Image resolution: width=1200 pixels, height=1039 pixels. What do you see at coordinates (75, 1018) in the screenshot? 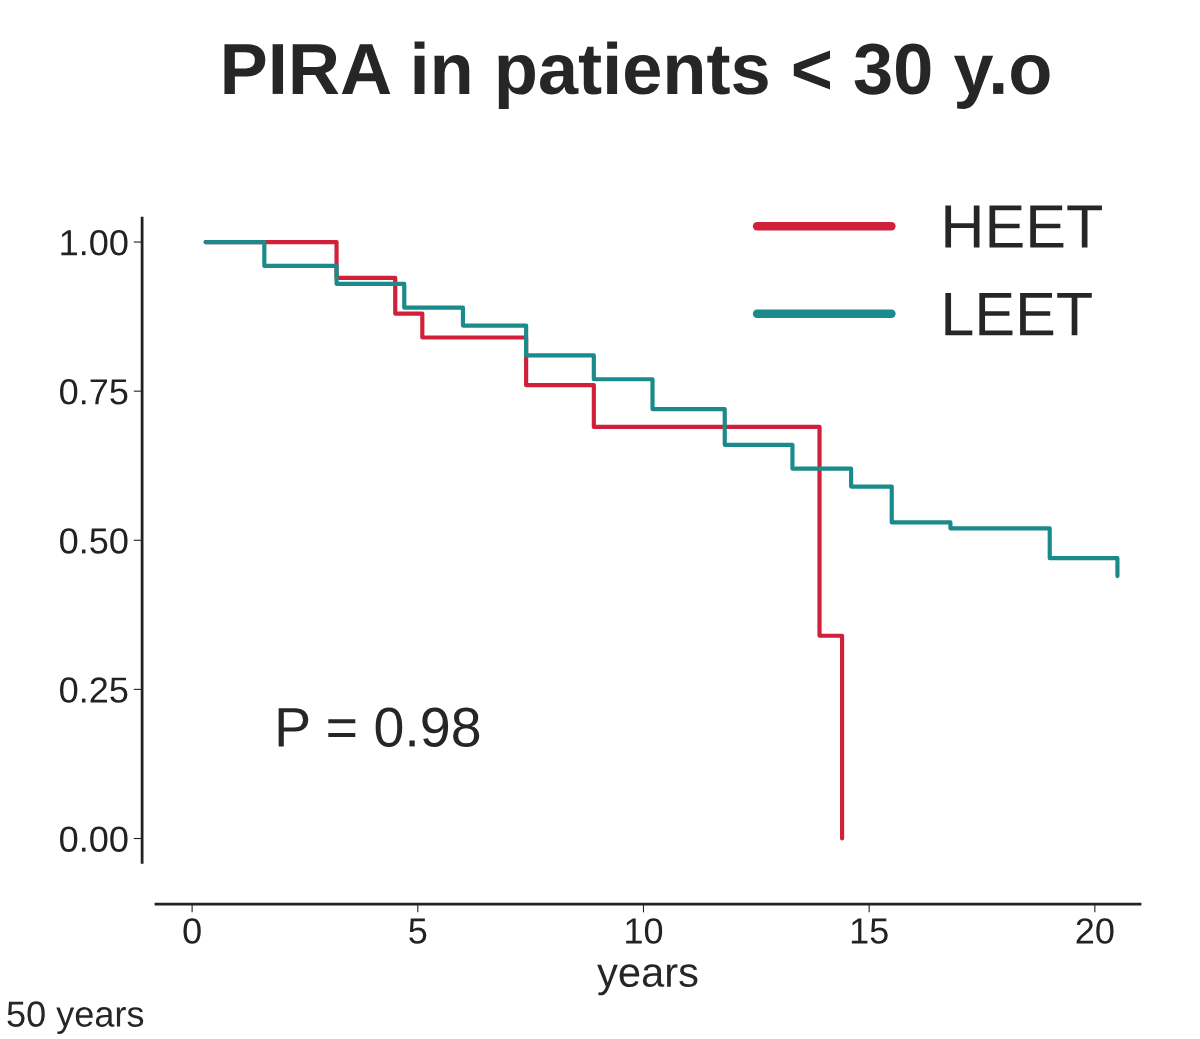
I see `text: 50 years` at bounding box center [75, 1018].